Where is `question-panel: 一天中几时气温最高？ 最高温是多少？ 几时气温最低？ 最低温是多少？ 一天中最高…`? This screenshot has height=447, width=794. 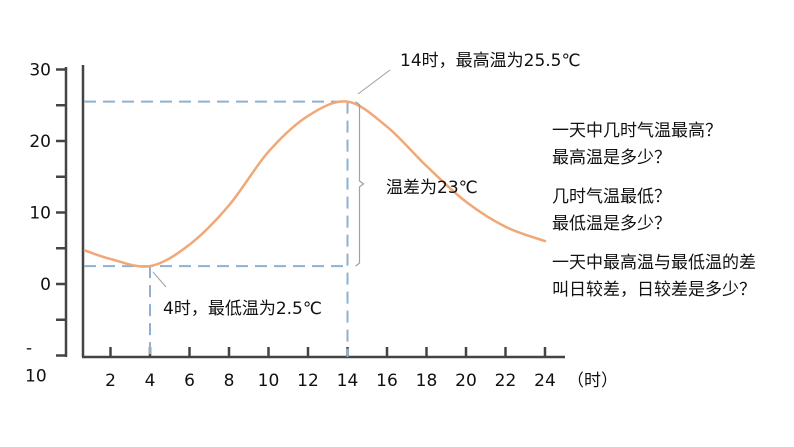
question-panel: 一天中几时气温最高？ 最高温是多少？ 几时气温最低？ 最低温是多少？ 一天中最高… is located at coordinates (654, 211).